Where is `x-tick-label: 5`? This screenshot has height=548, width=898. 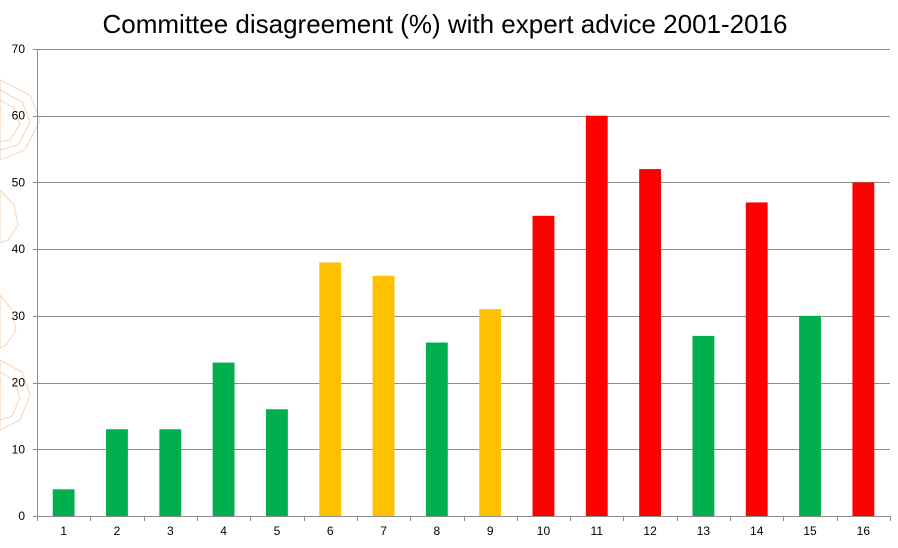
x-tick-label: 5 is located at coordinates (277, 531).